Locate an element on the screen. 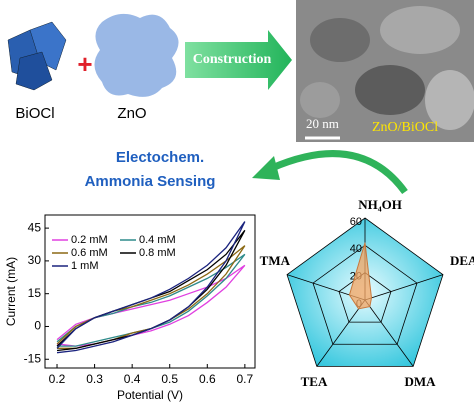 The width and height of the screenshot is (474, 411). y-tick-label: 30 is located at coordinates (35, 260).